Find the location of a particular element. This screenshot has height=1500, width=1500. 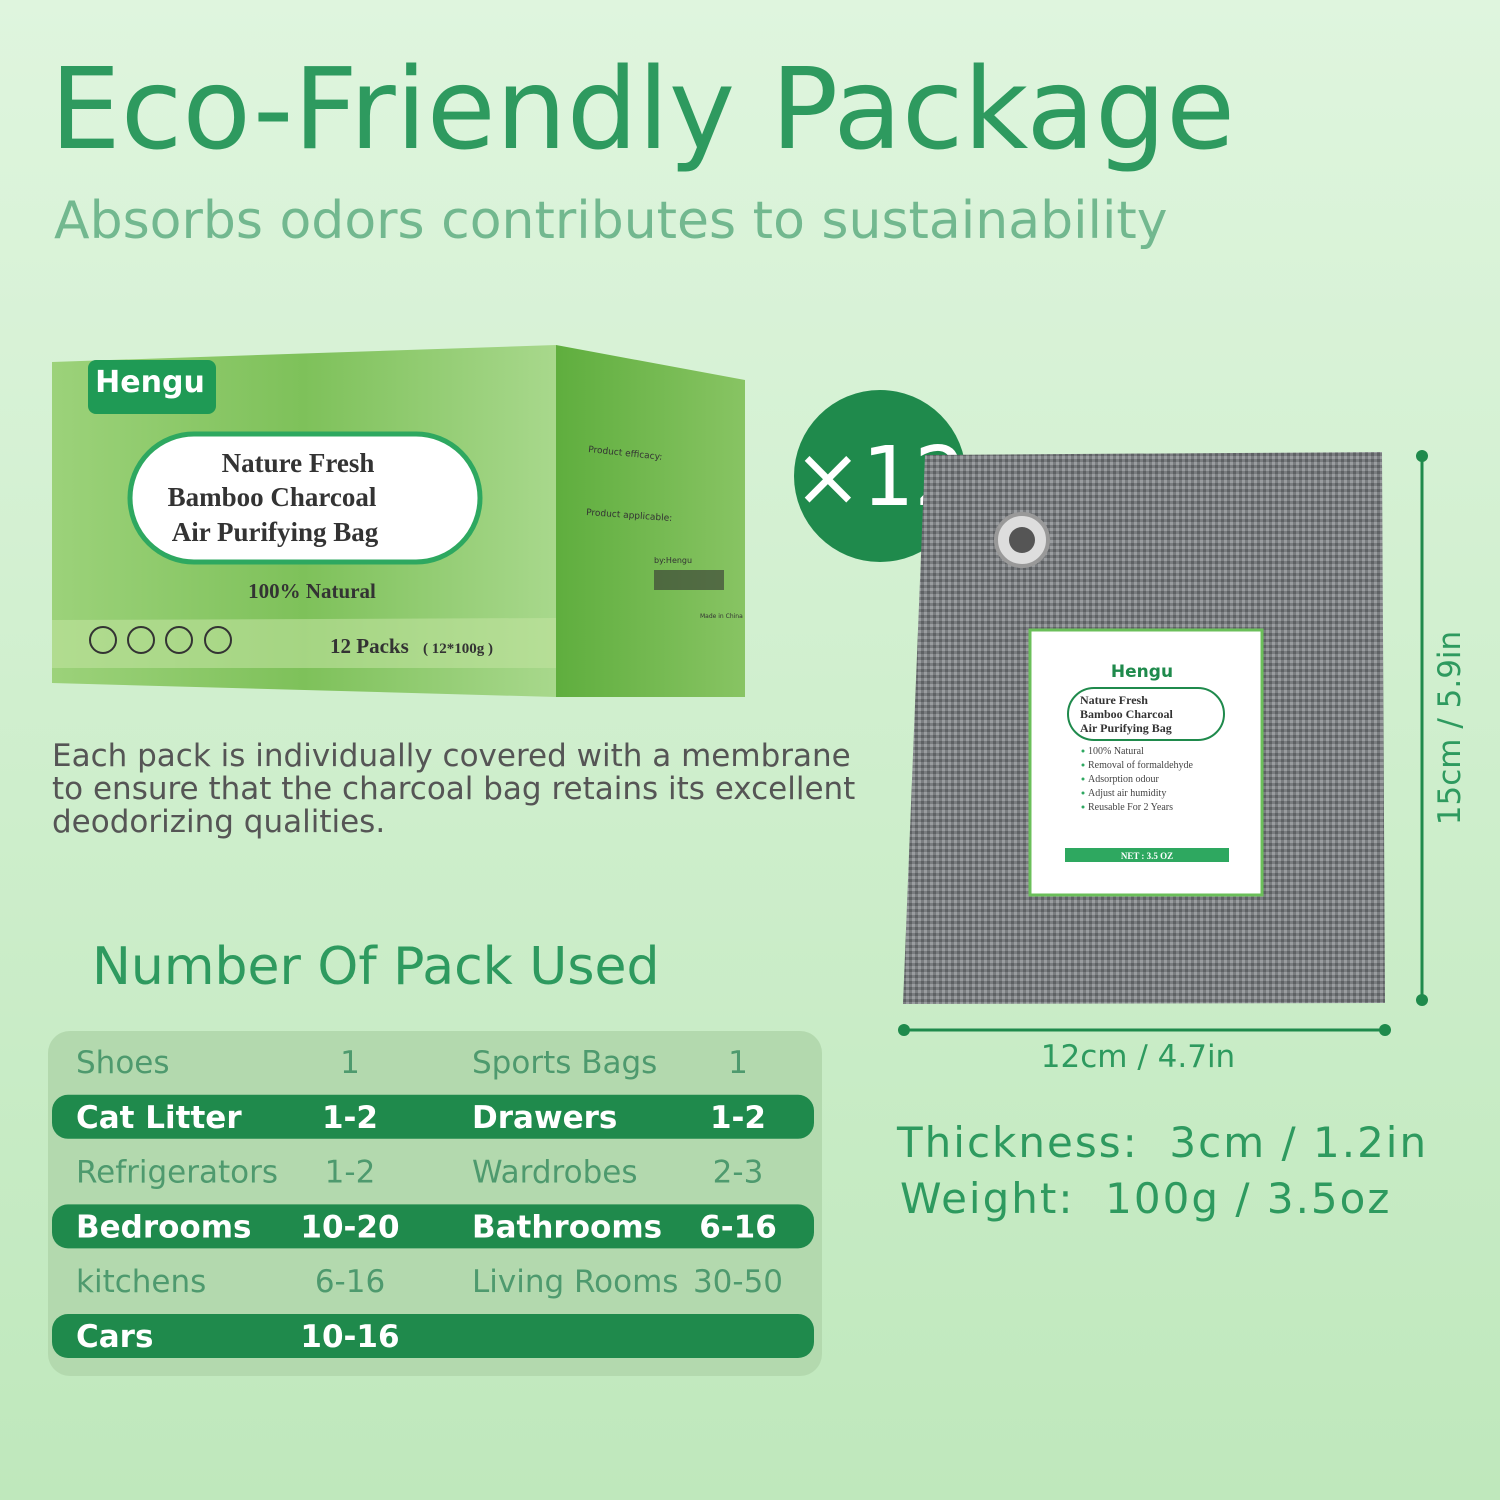

usage-place: Wardrobes is located at coordinates (554, 1173).